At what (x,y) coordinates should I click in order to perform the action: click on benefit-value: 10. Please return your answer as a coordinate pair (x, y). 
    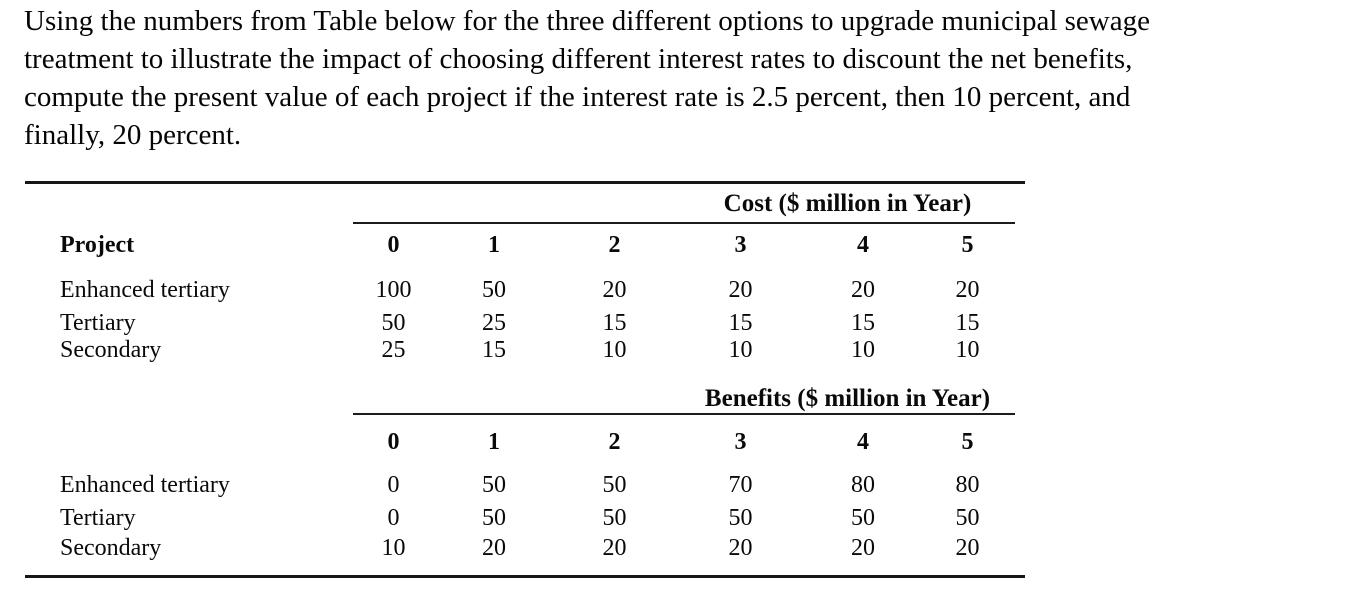
    Looking at the image, I should click on (393, 548).